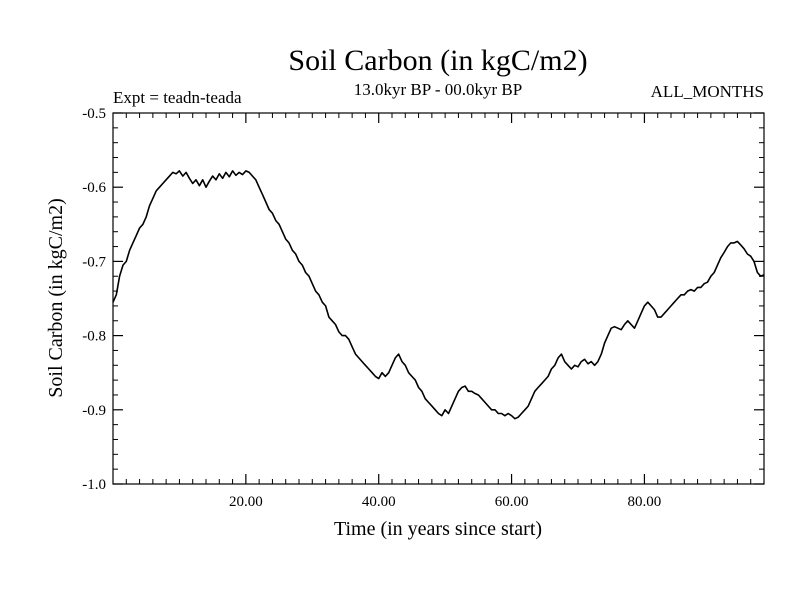  I want to click on chart-subtitle: 13.0kyr BP - 00.0kyr BP, so click(438, 89).